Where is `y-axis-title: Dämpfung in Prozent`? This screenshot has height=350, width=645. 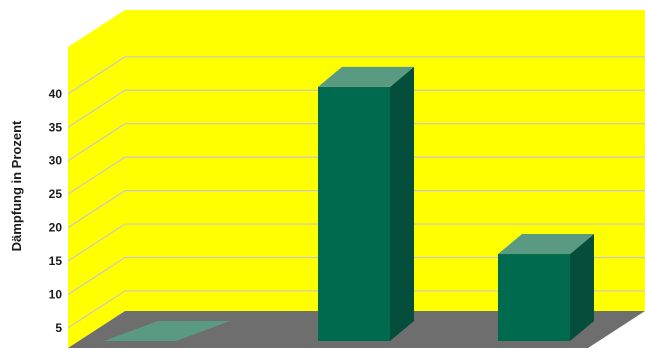 y-axis-title: Dämpfung in Prozent is located at coordinates (16, 185).